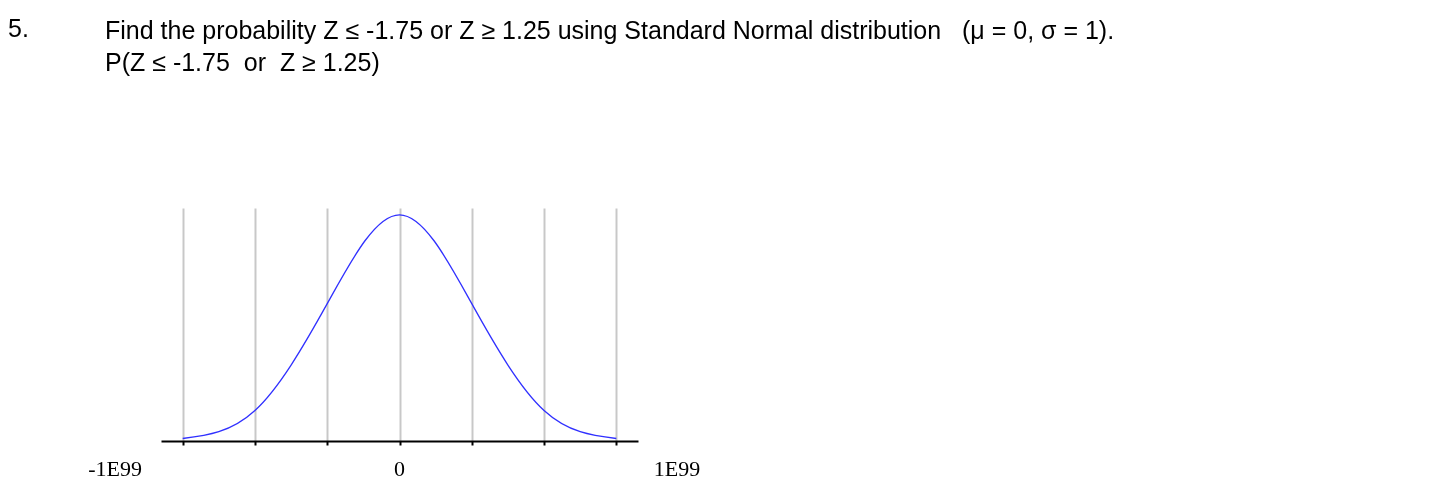 This screenshot has height=482, width=1431. What do you see at coordinates (610, 30) in the screenshot?
I see `chart-title: Find the probability Z ≤ -1.75 or Z ≥ 1.25 using Standard Normal distribution (μ = 0, σ = 1).` at bounding box center [610, 30].